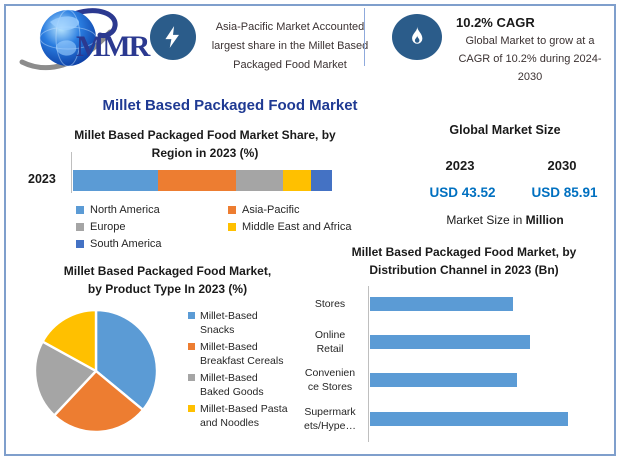 The image size is (620, 460). I want to click on region-segment-south-america, so click(321, 180).